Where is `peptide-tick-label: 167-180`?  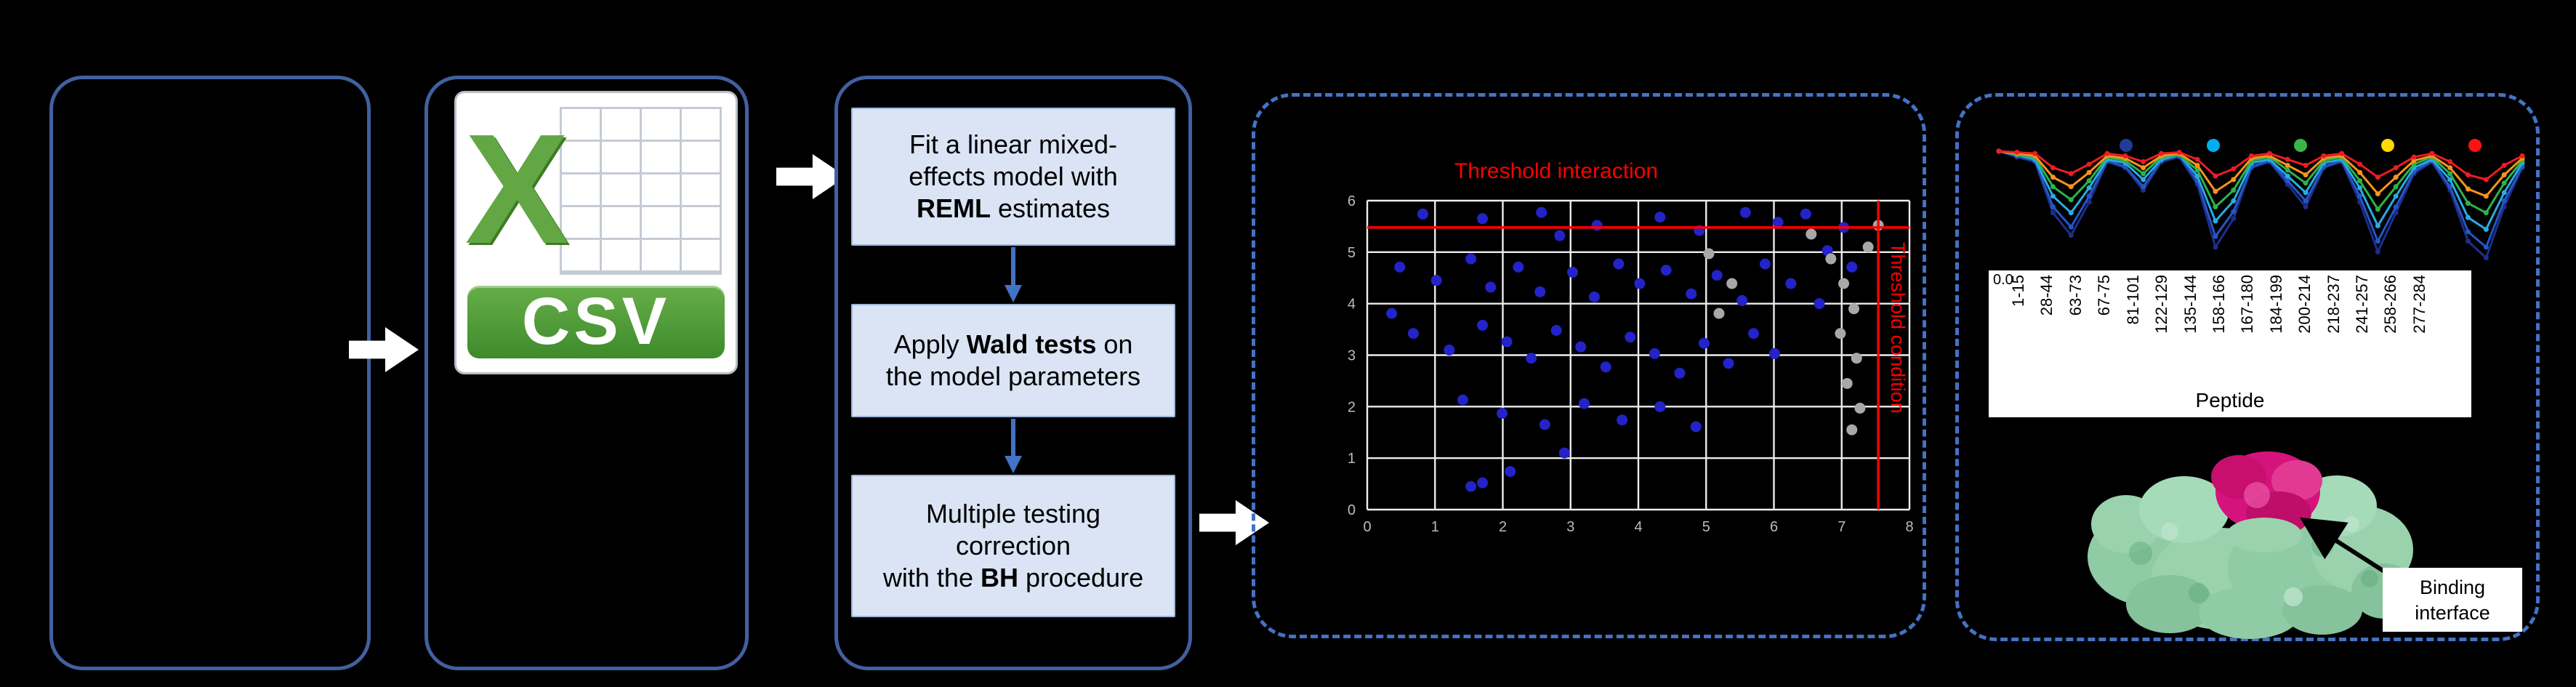 peptide-tick-label: 167-180 is located at coordinates (2247, 304).